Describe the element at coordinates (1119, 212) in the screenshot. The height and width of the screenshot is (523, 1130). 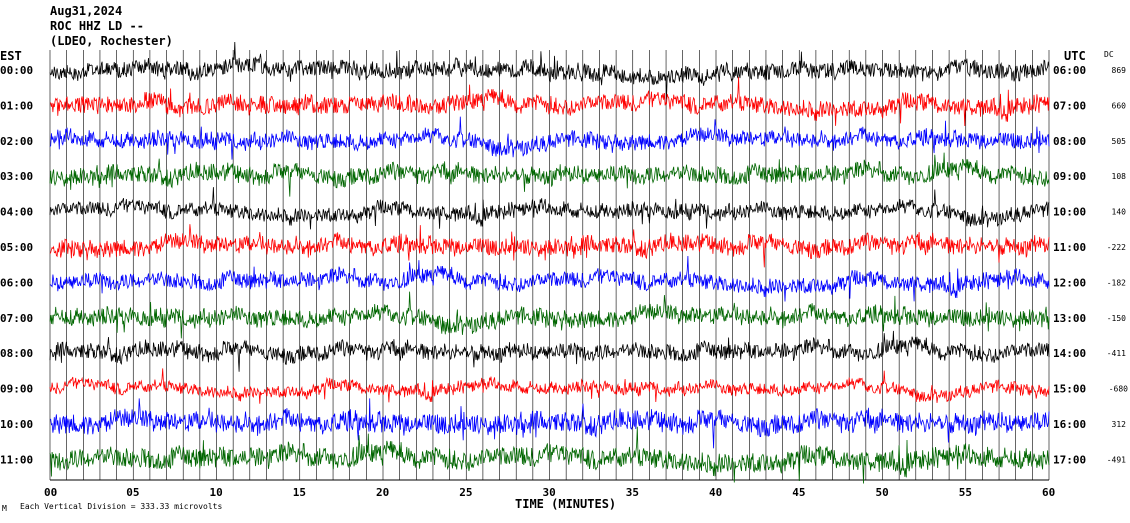
I see `dc-value-4: 140` at that location.